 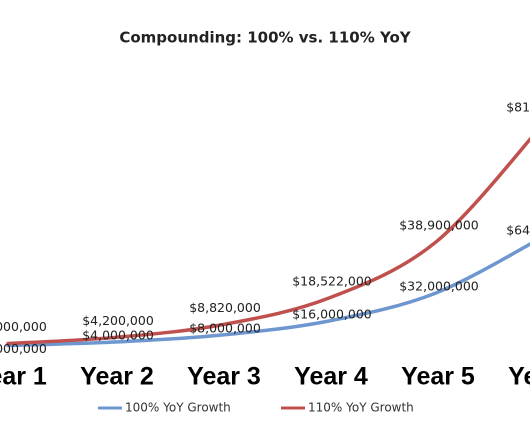 What do you see at coordinates (332, 313) in the screenshot?
I see `data-label: $16,000,000` at bounding box center [332, 313].